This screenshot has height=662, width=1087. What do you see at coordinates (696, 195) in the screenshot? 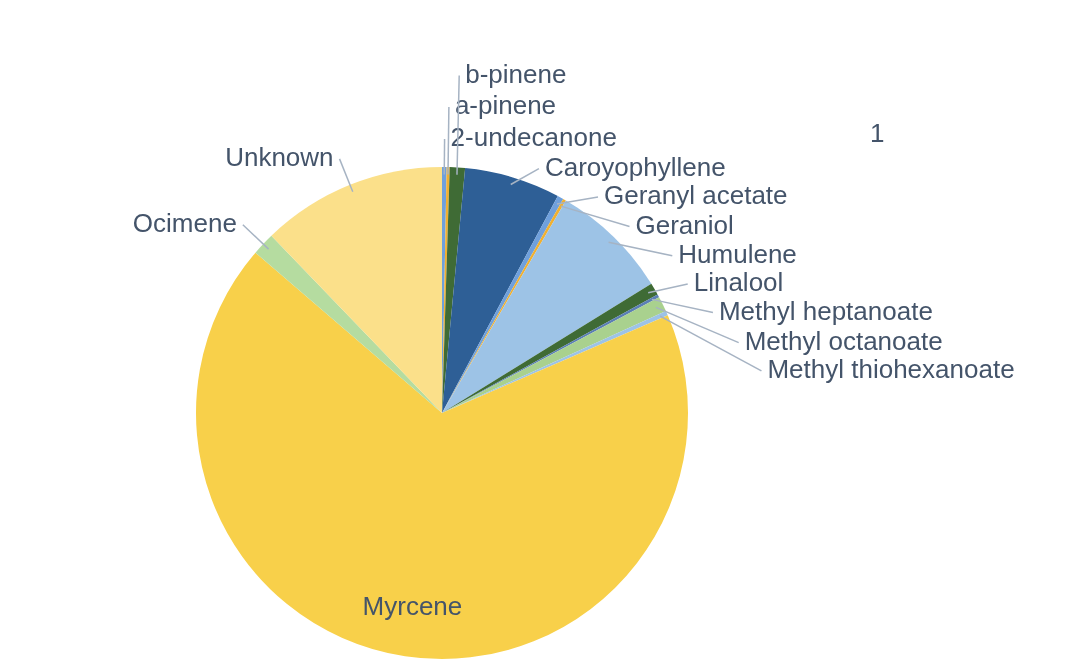
I see `slice-label: Geranyl acetate` at bounding box center [696, 195].